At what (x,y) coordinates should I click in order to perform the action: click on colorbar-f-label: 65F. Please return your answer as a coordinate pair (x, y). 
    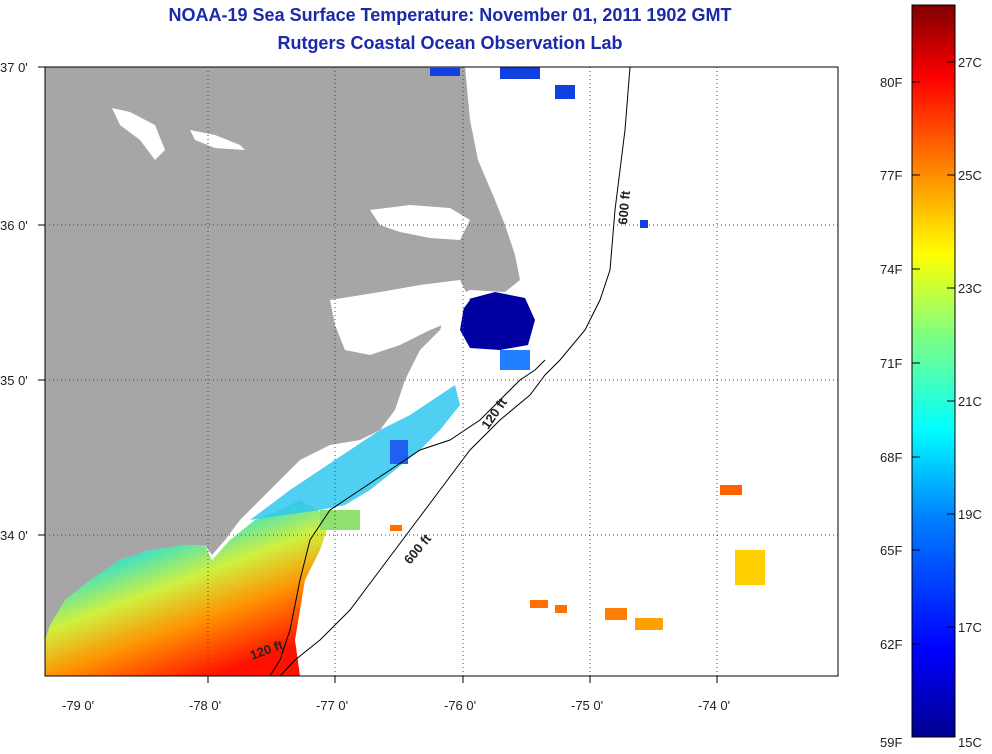
    Looking at the image, I should click on (891, 550).